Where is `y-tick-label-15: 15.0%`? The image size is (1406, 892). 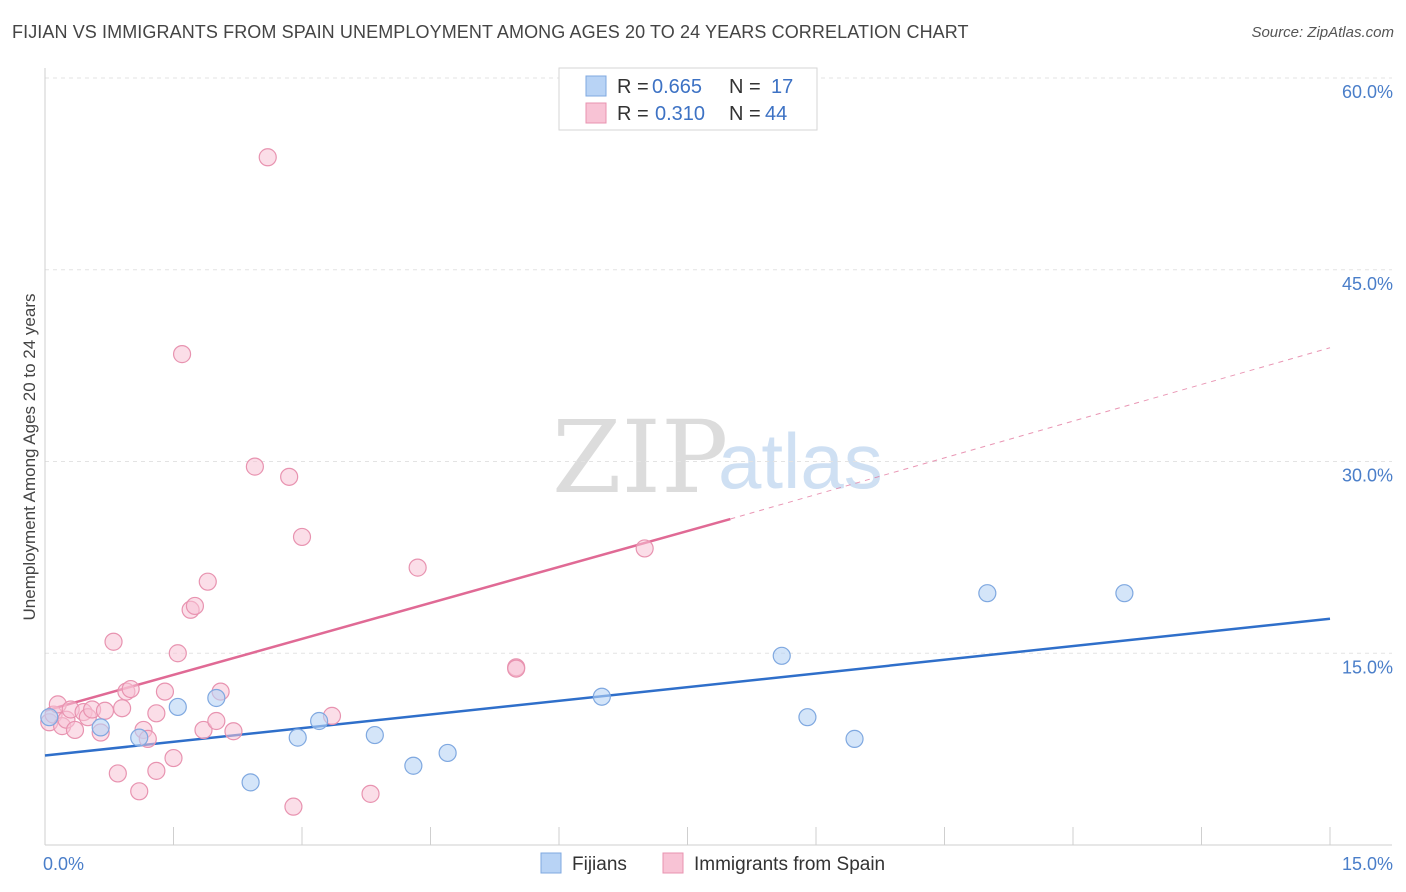
y-tick-label-15: 15.0% is located at coordinates (1367, 667).